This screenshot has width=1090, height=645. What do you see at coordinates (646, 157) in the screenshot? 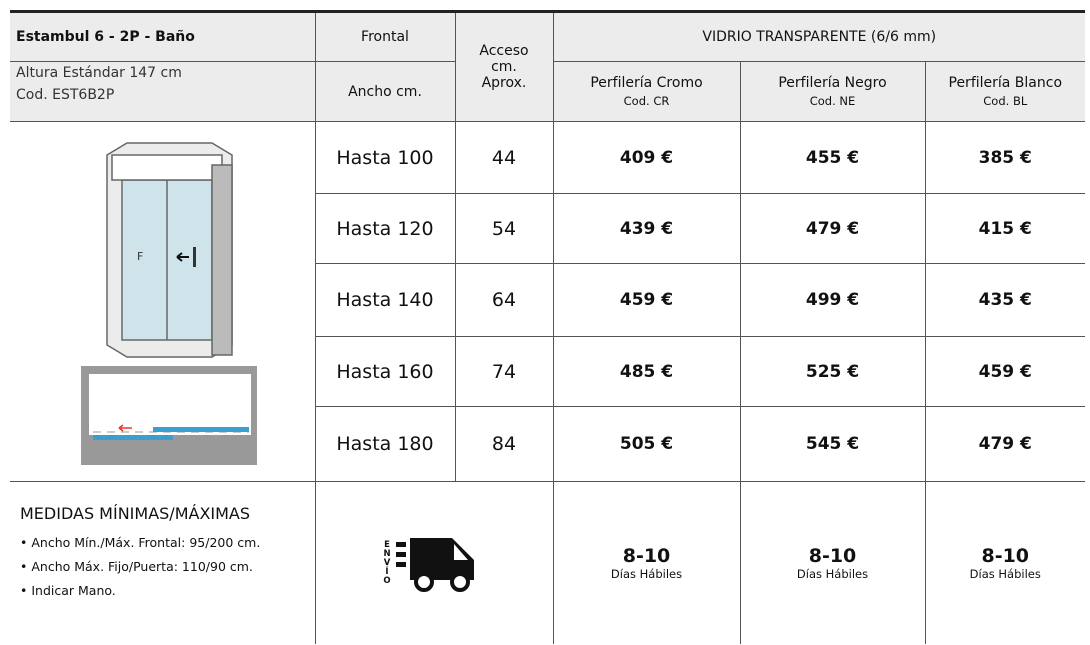
I see `price: 409 €` at bounding box center [646, 157].